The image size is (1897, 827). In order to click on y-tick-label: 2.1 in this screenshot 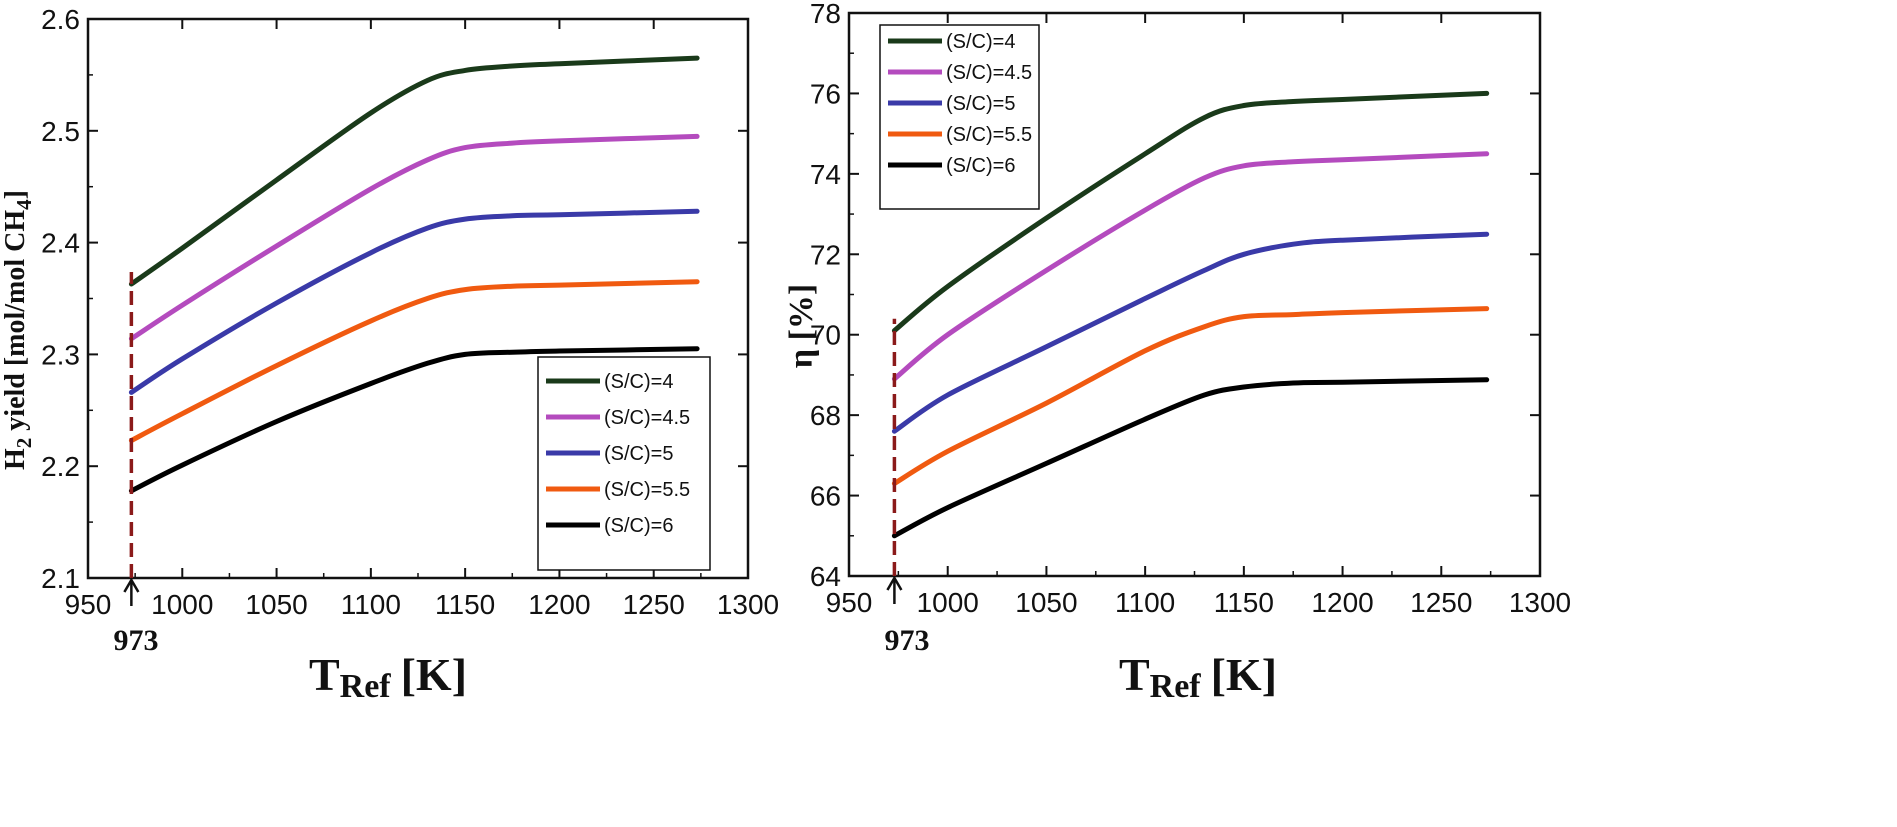, I will do `click(60, 578)`.